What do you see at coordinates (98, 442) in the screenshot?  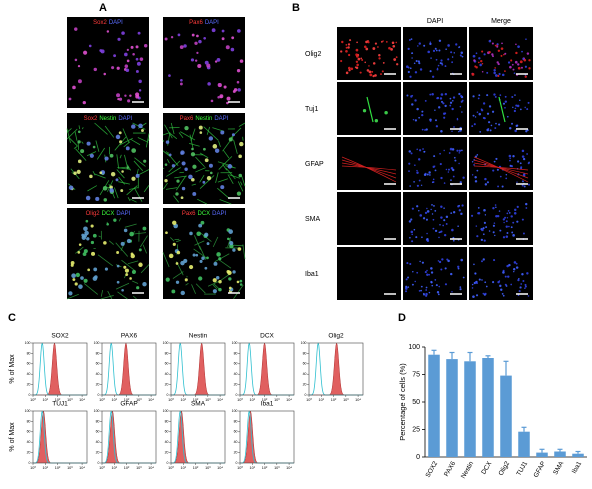 I see `y-tick-label: 40` at bounding box center [98, 442].